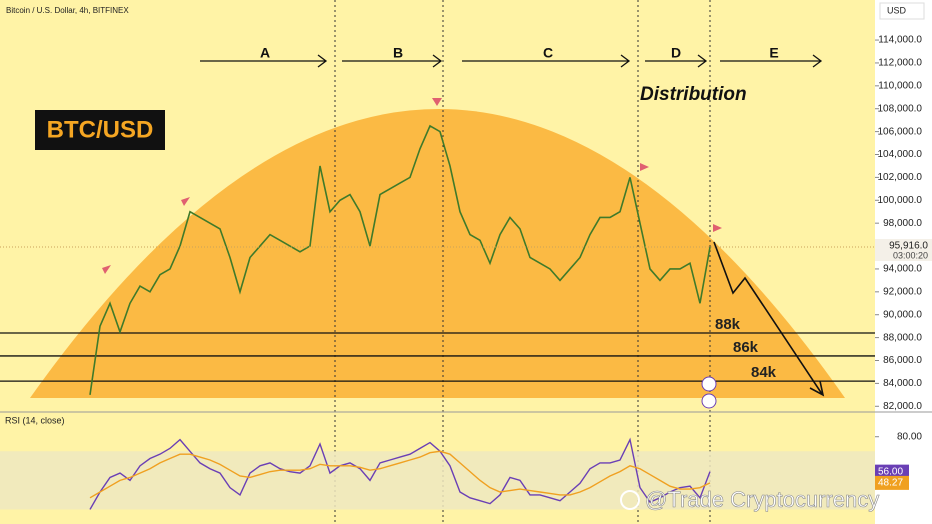 This screenshot has height=524, width=932. Describe the element at coordinates (900, 154) in the screenshot. I see `y-tick-label: 104,000.0` at that location.